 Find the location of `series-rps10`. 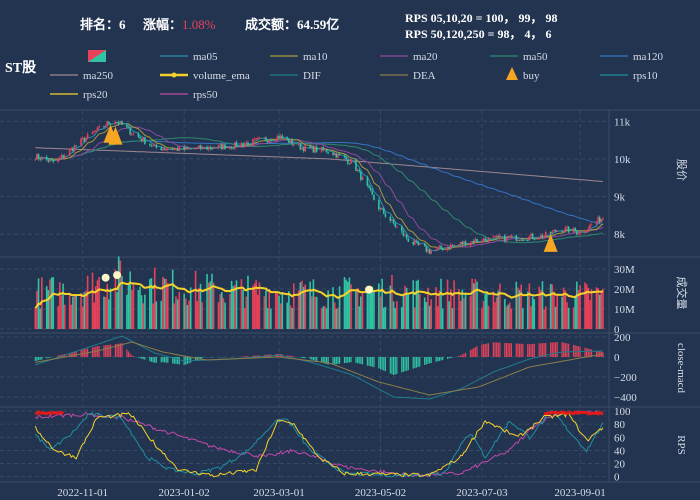

series-rps10 is located at coordinates (319, 444).